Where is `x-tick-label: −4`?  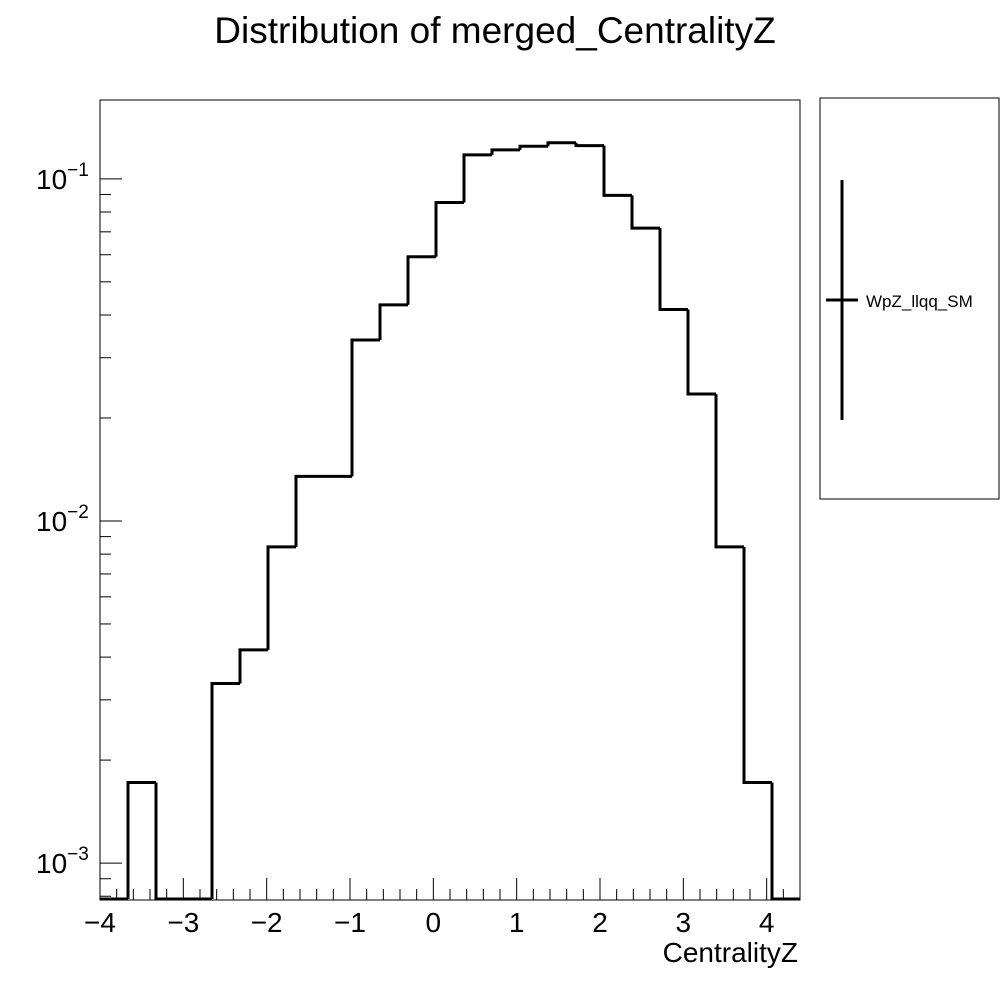
x-tick-label: −4 is located at coordinates (100, 922).